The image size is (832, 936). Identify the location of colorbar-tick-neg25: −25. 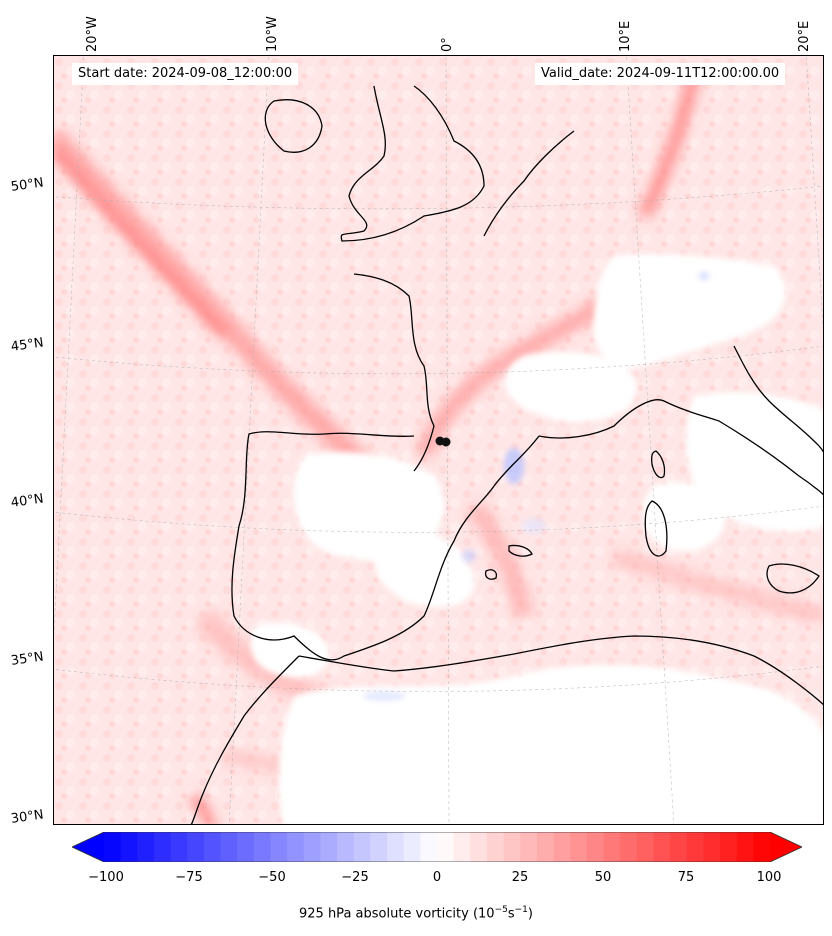
(355, 877).